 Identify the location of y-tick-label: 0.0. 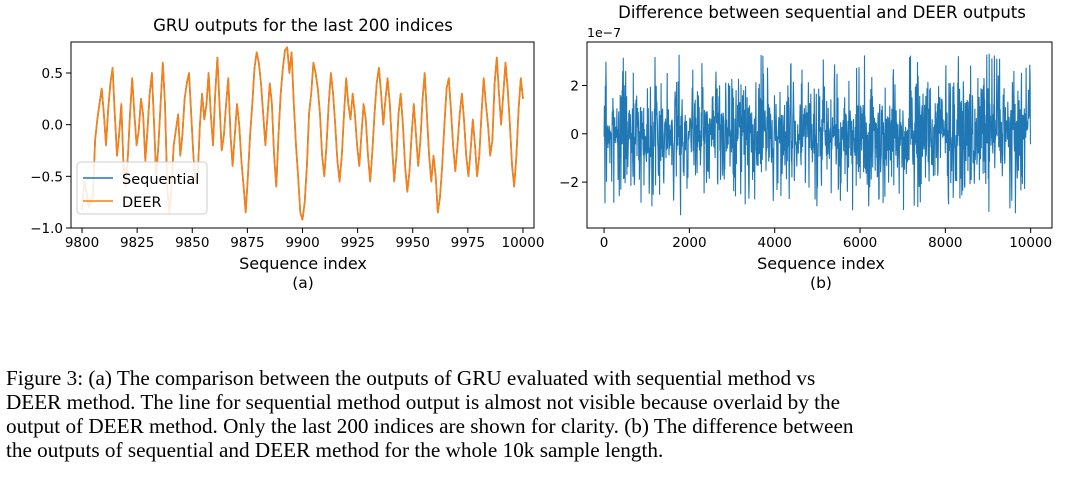
(52, 126).